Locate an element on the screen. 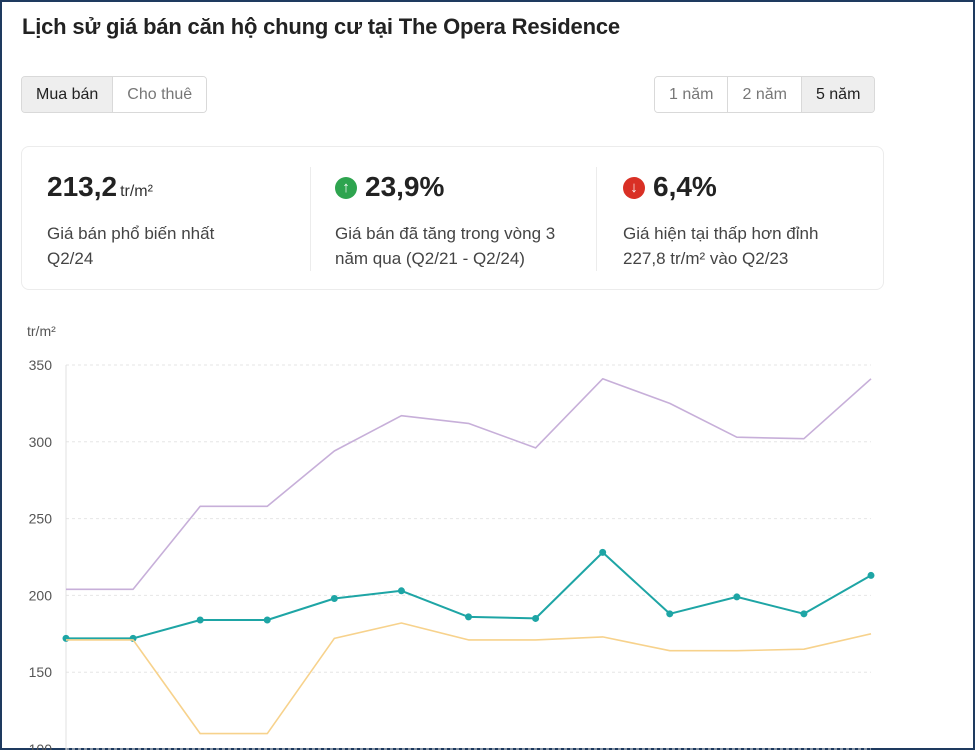  arrow-down-icon: ↓ is located at coordinates (634, 188).